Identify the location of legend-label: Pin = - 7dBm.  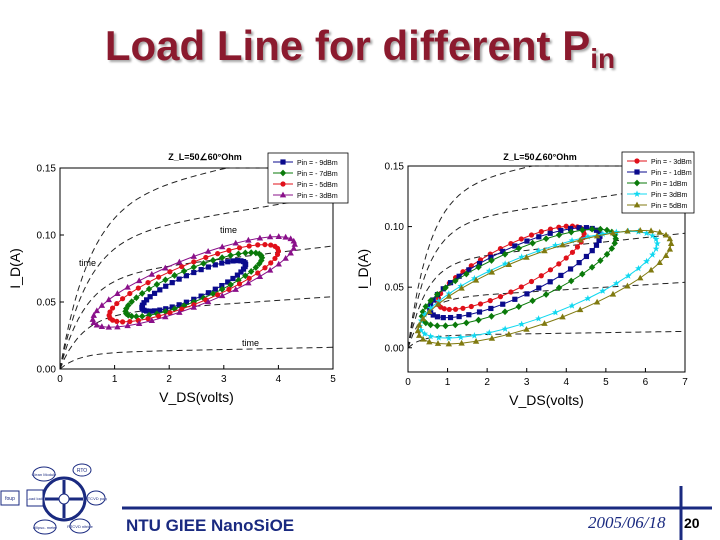
(317, 174).